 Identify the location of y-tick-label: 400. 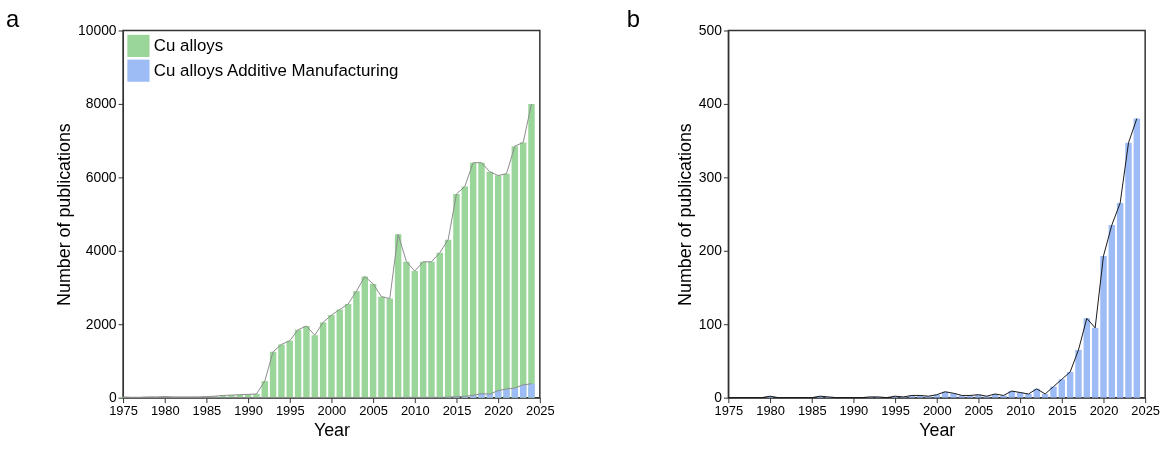
(710, 103).